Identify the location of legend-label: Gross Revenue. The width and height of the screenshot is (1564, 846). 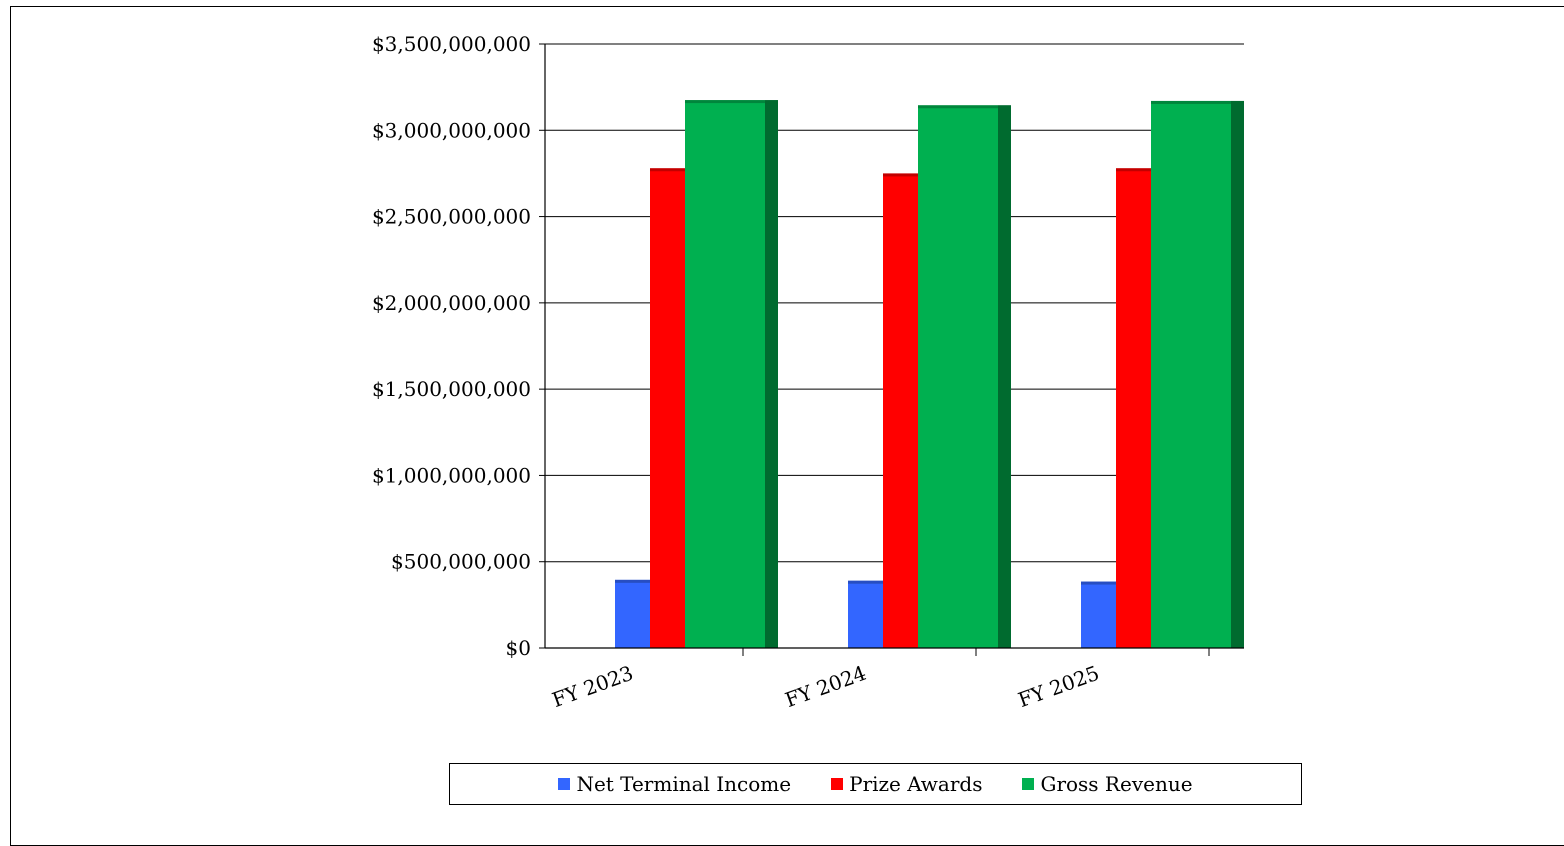
(1116, 784).